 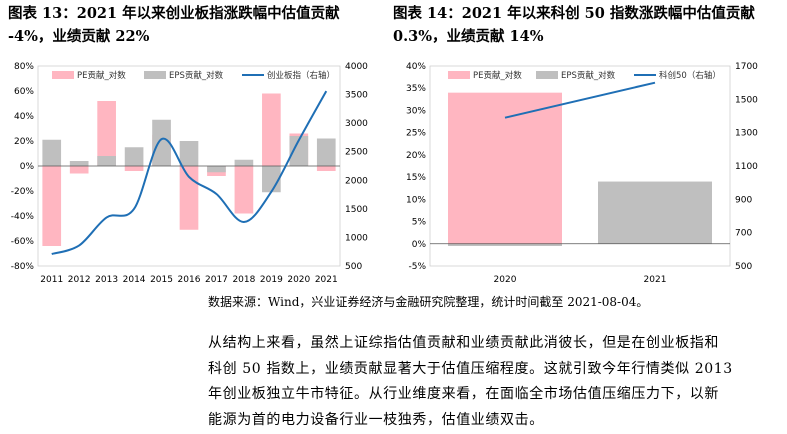 What do you see at coordinates (24, 67) in the screenshot?
I see `y-left-tick-label: 80%` at bounding box center [24, 67].